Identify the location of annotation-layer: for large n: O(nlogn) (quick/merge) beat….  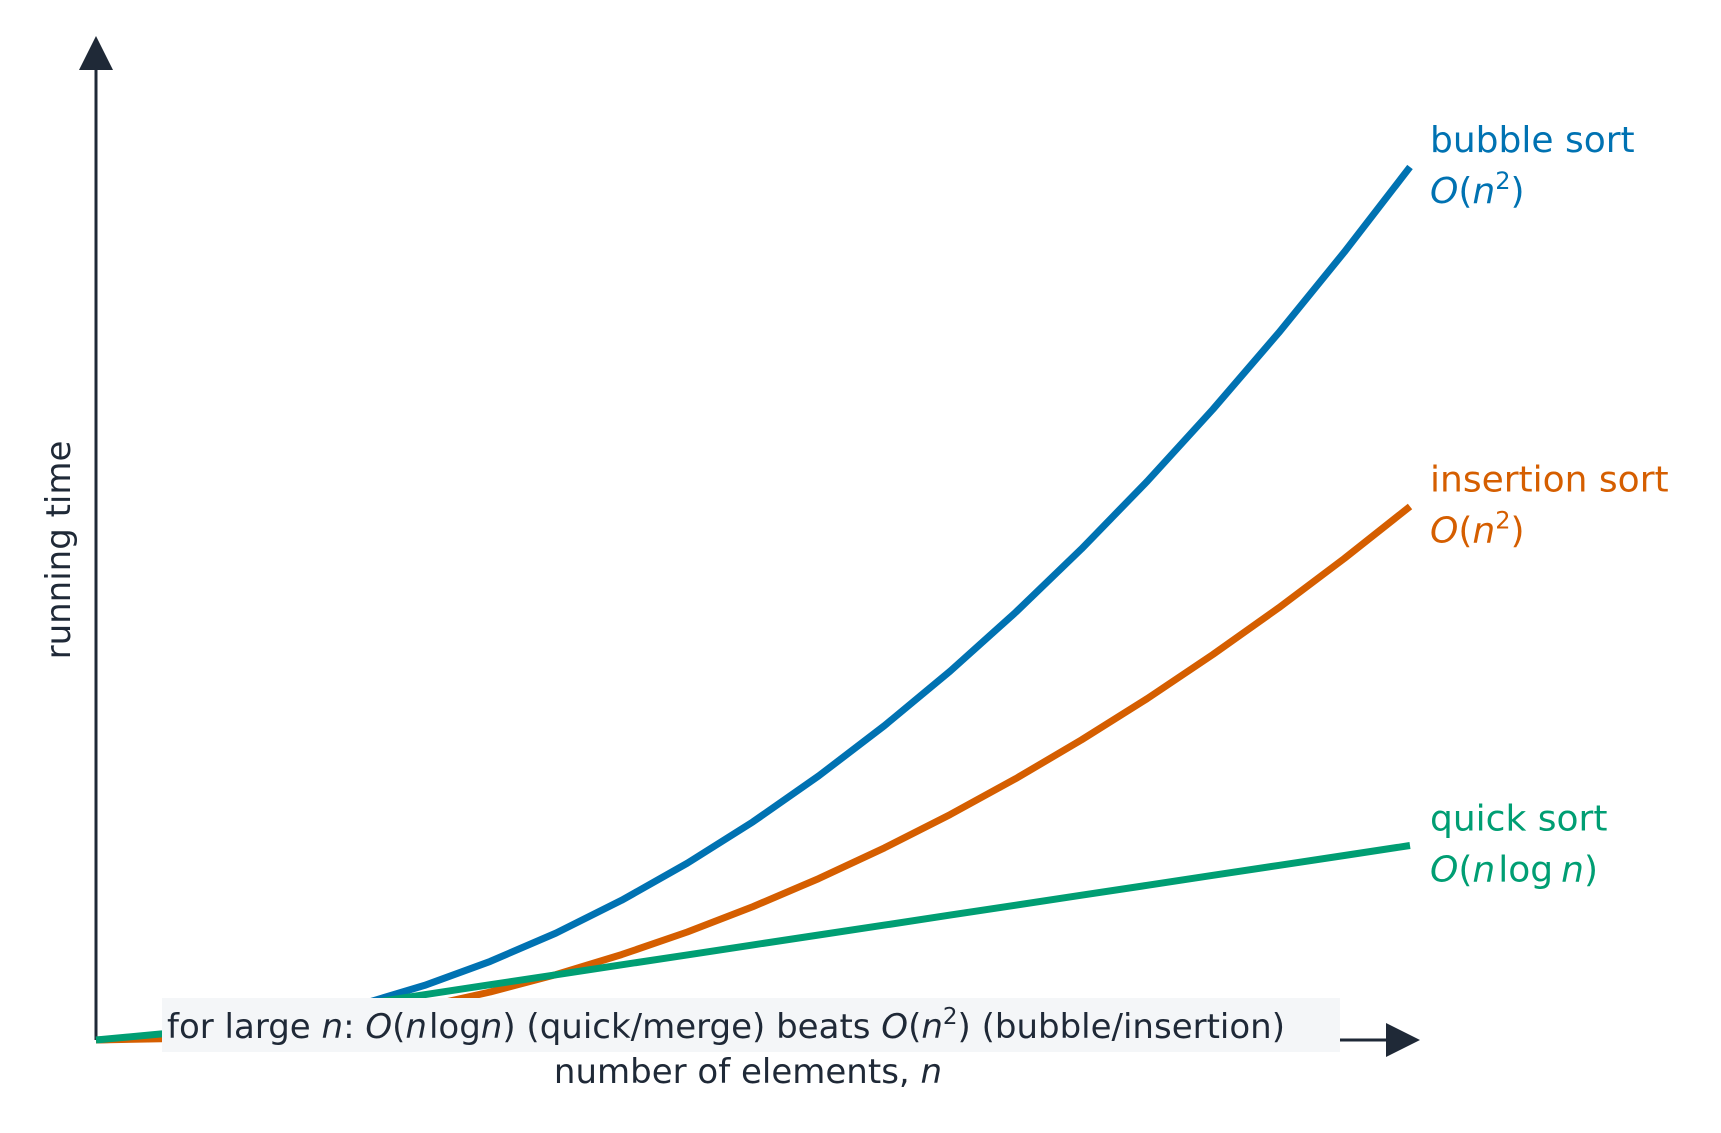
(751, 1025).